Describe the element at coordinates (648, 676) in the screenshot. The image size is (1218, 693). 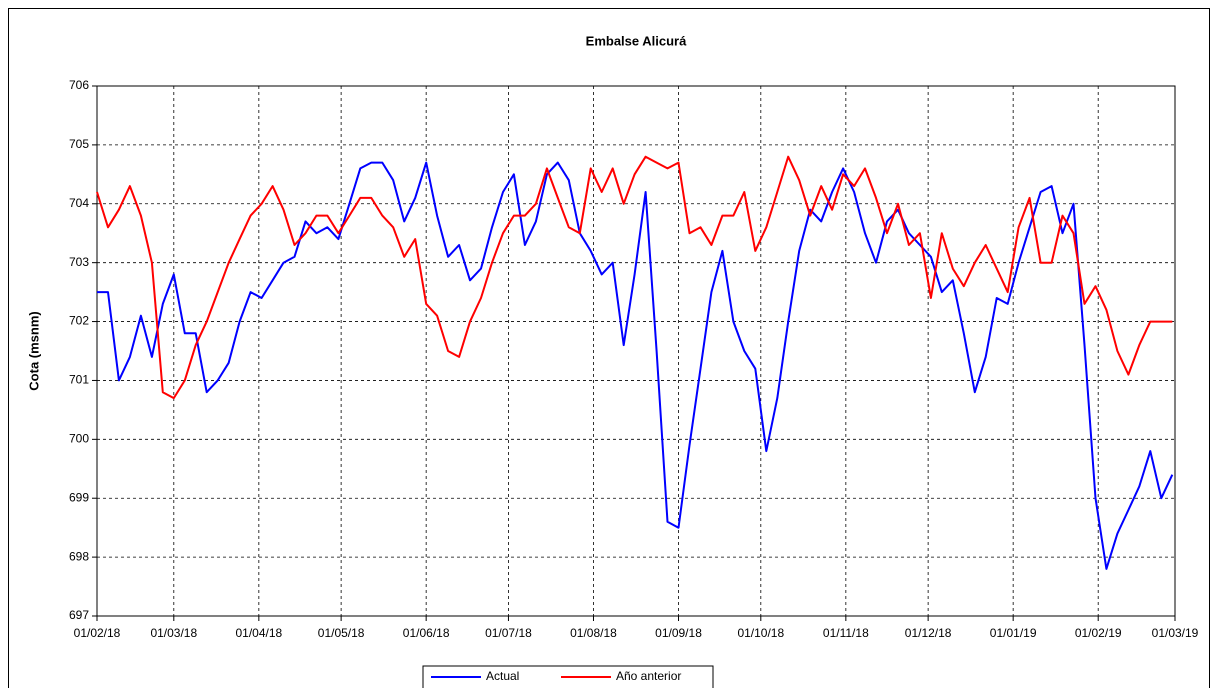
I see `legend-label: Año anterior` at that location.